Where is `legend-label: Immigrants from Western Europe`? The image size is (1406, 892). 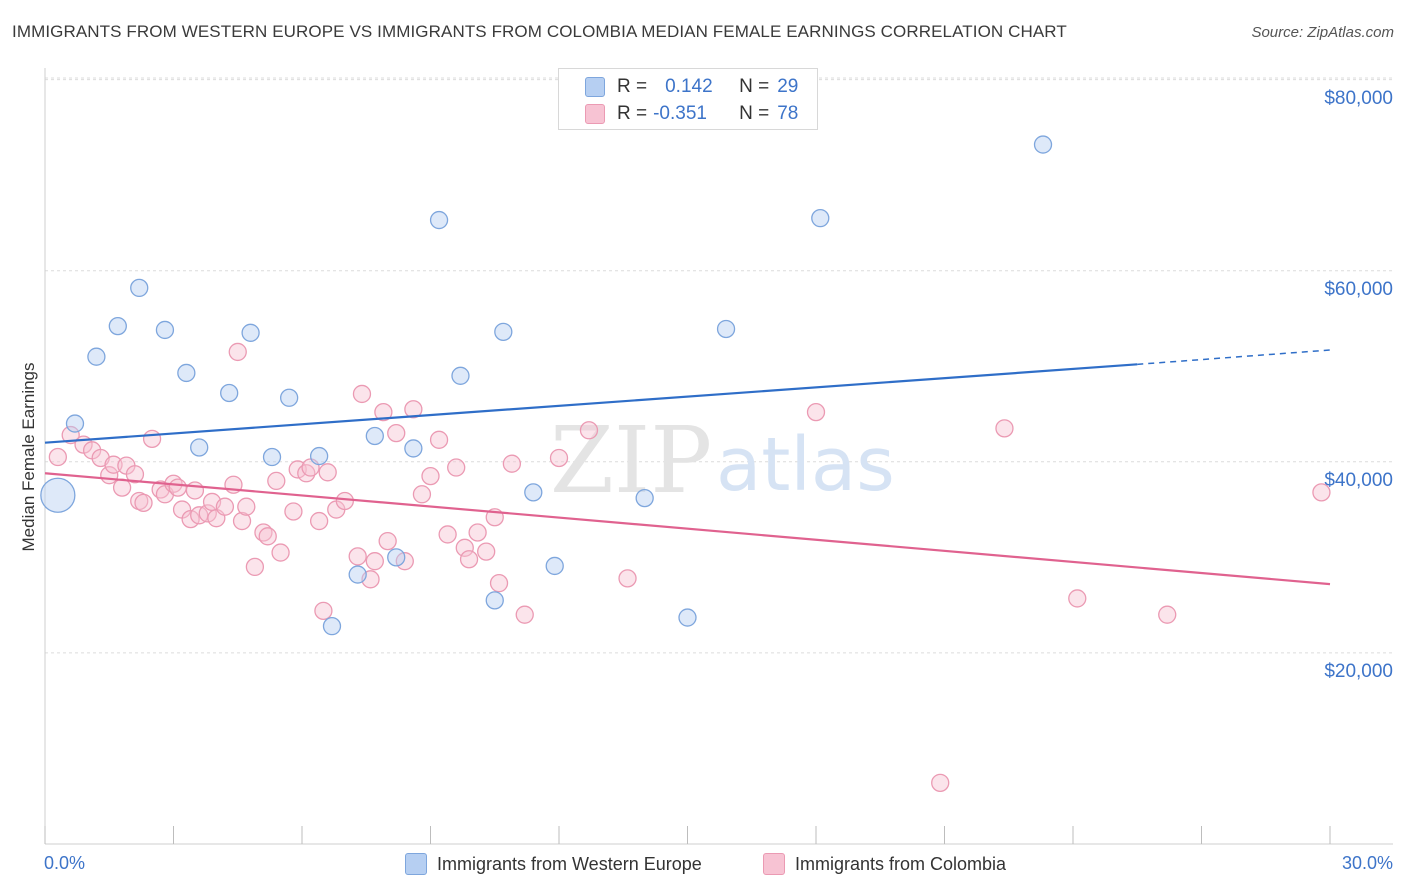 legend-label: Immigrants from Western Europe is located at coordinates (569, 863).